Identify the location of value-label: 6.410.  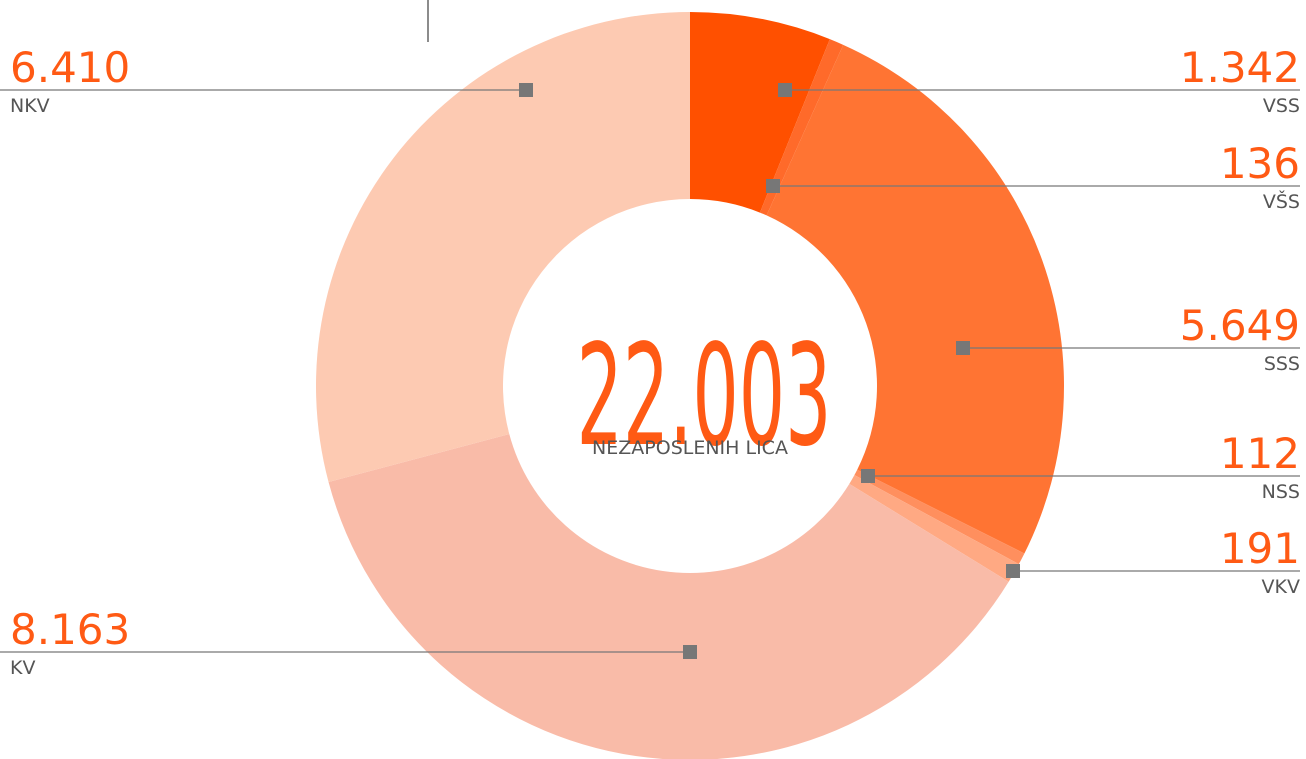
(70, 67).